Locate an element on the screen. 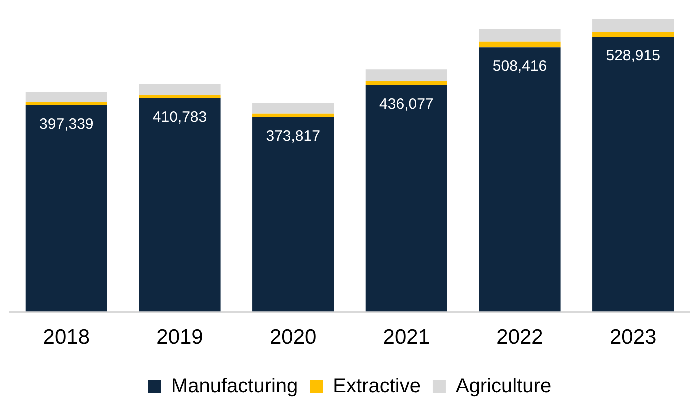  data-label: 436,077 is located at coordinates (407, 104).